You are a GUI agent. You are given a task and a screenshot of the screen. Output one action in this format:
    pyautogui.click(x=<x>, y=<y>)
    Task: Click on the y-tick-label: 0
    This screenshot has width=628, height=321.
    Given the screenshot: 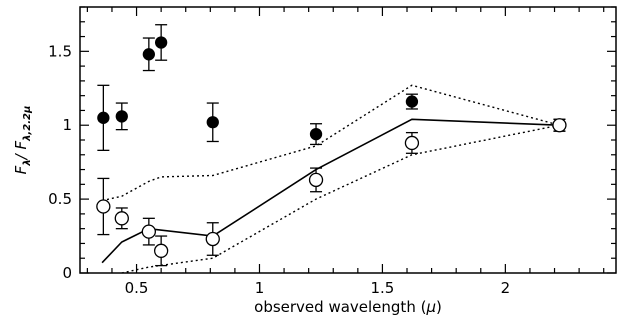 What is the action you would take?
    pyautogui.click(x=67, y=273)
    